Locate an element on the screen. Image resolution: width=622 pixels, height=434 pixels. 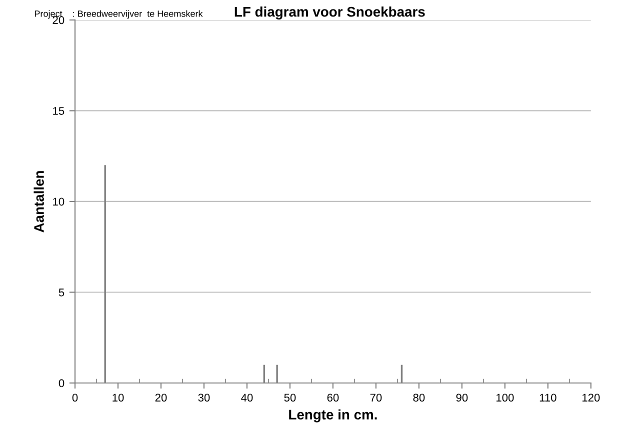
x-tick-label: 110 is located at coordinates (548, 398).